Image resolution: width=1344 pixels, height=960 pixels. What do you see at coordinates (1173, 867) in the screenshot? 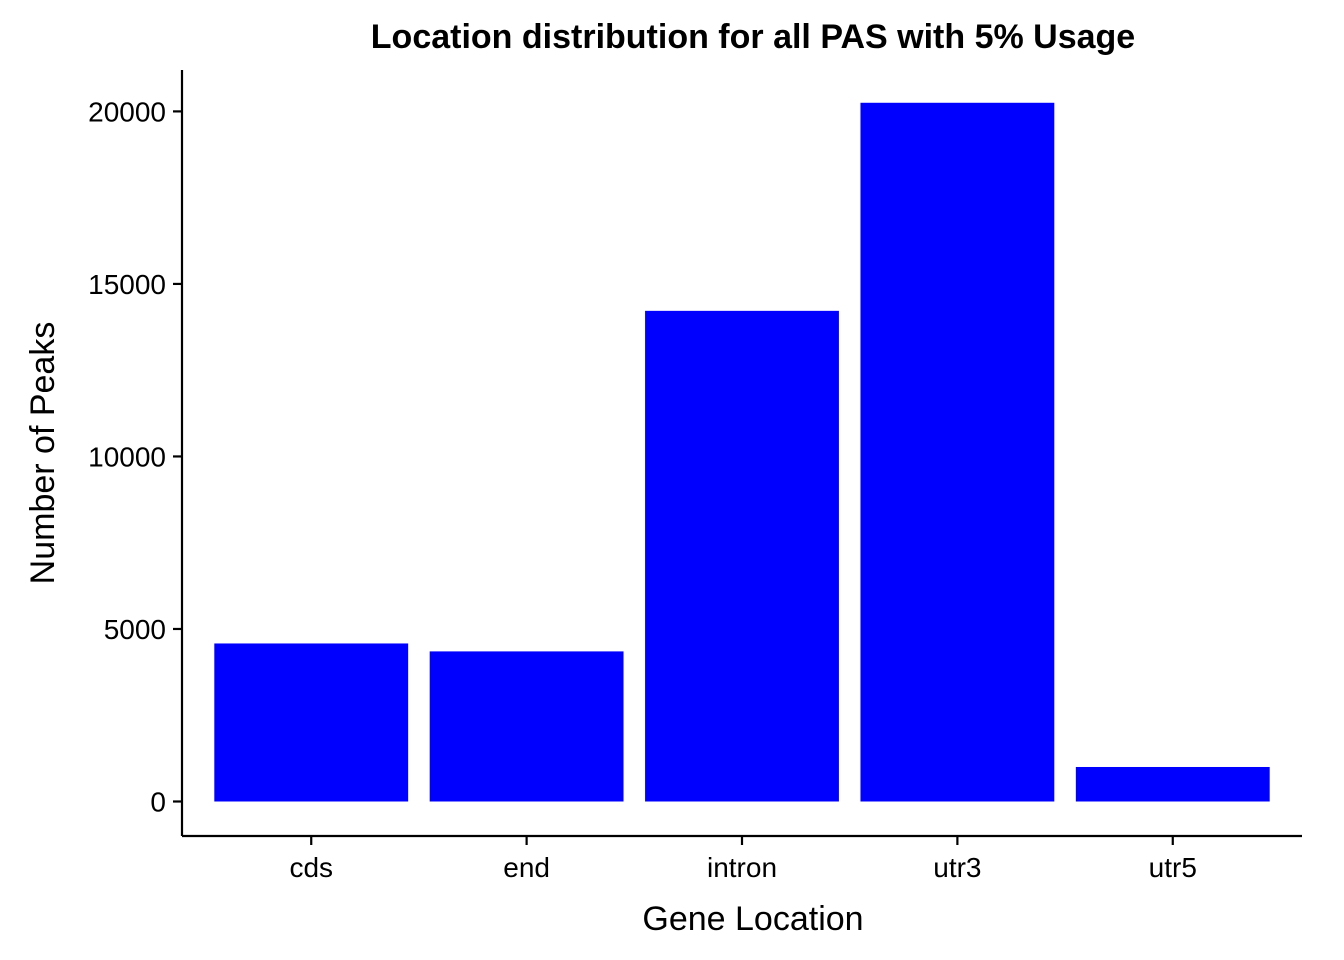
I see `x-tick-label: utr5` at bounding box center [1173, 867].